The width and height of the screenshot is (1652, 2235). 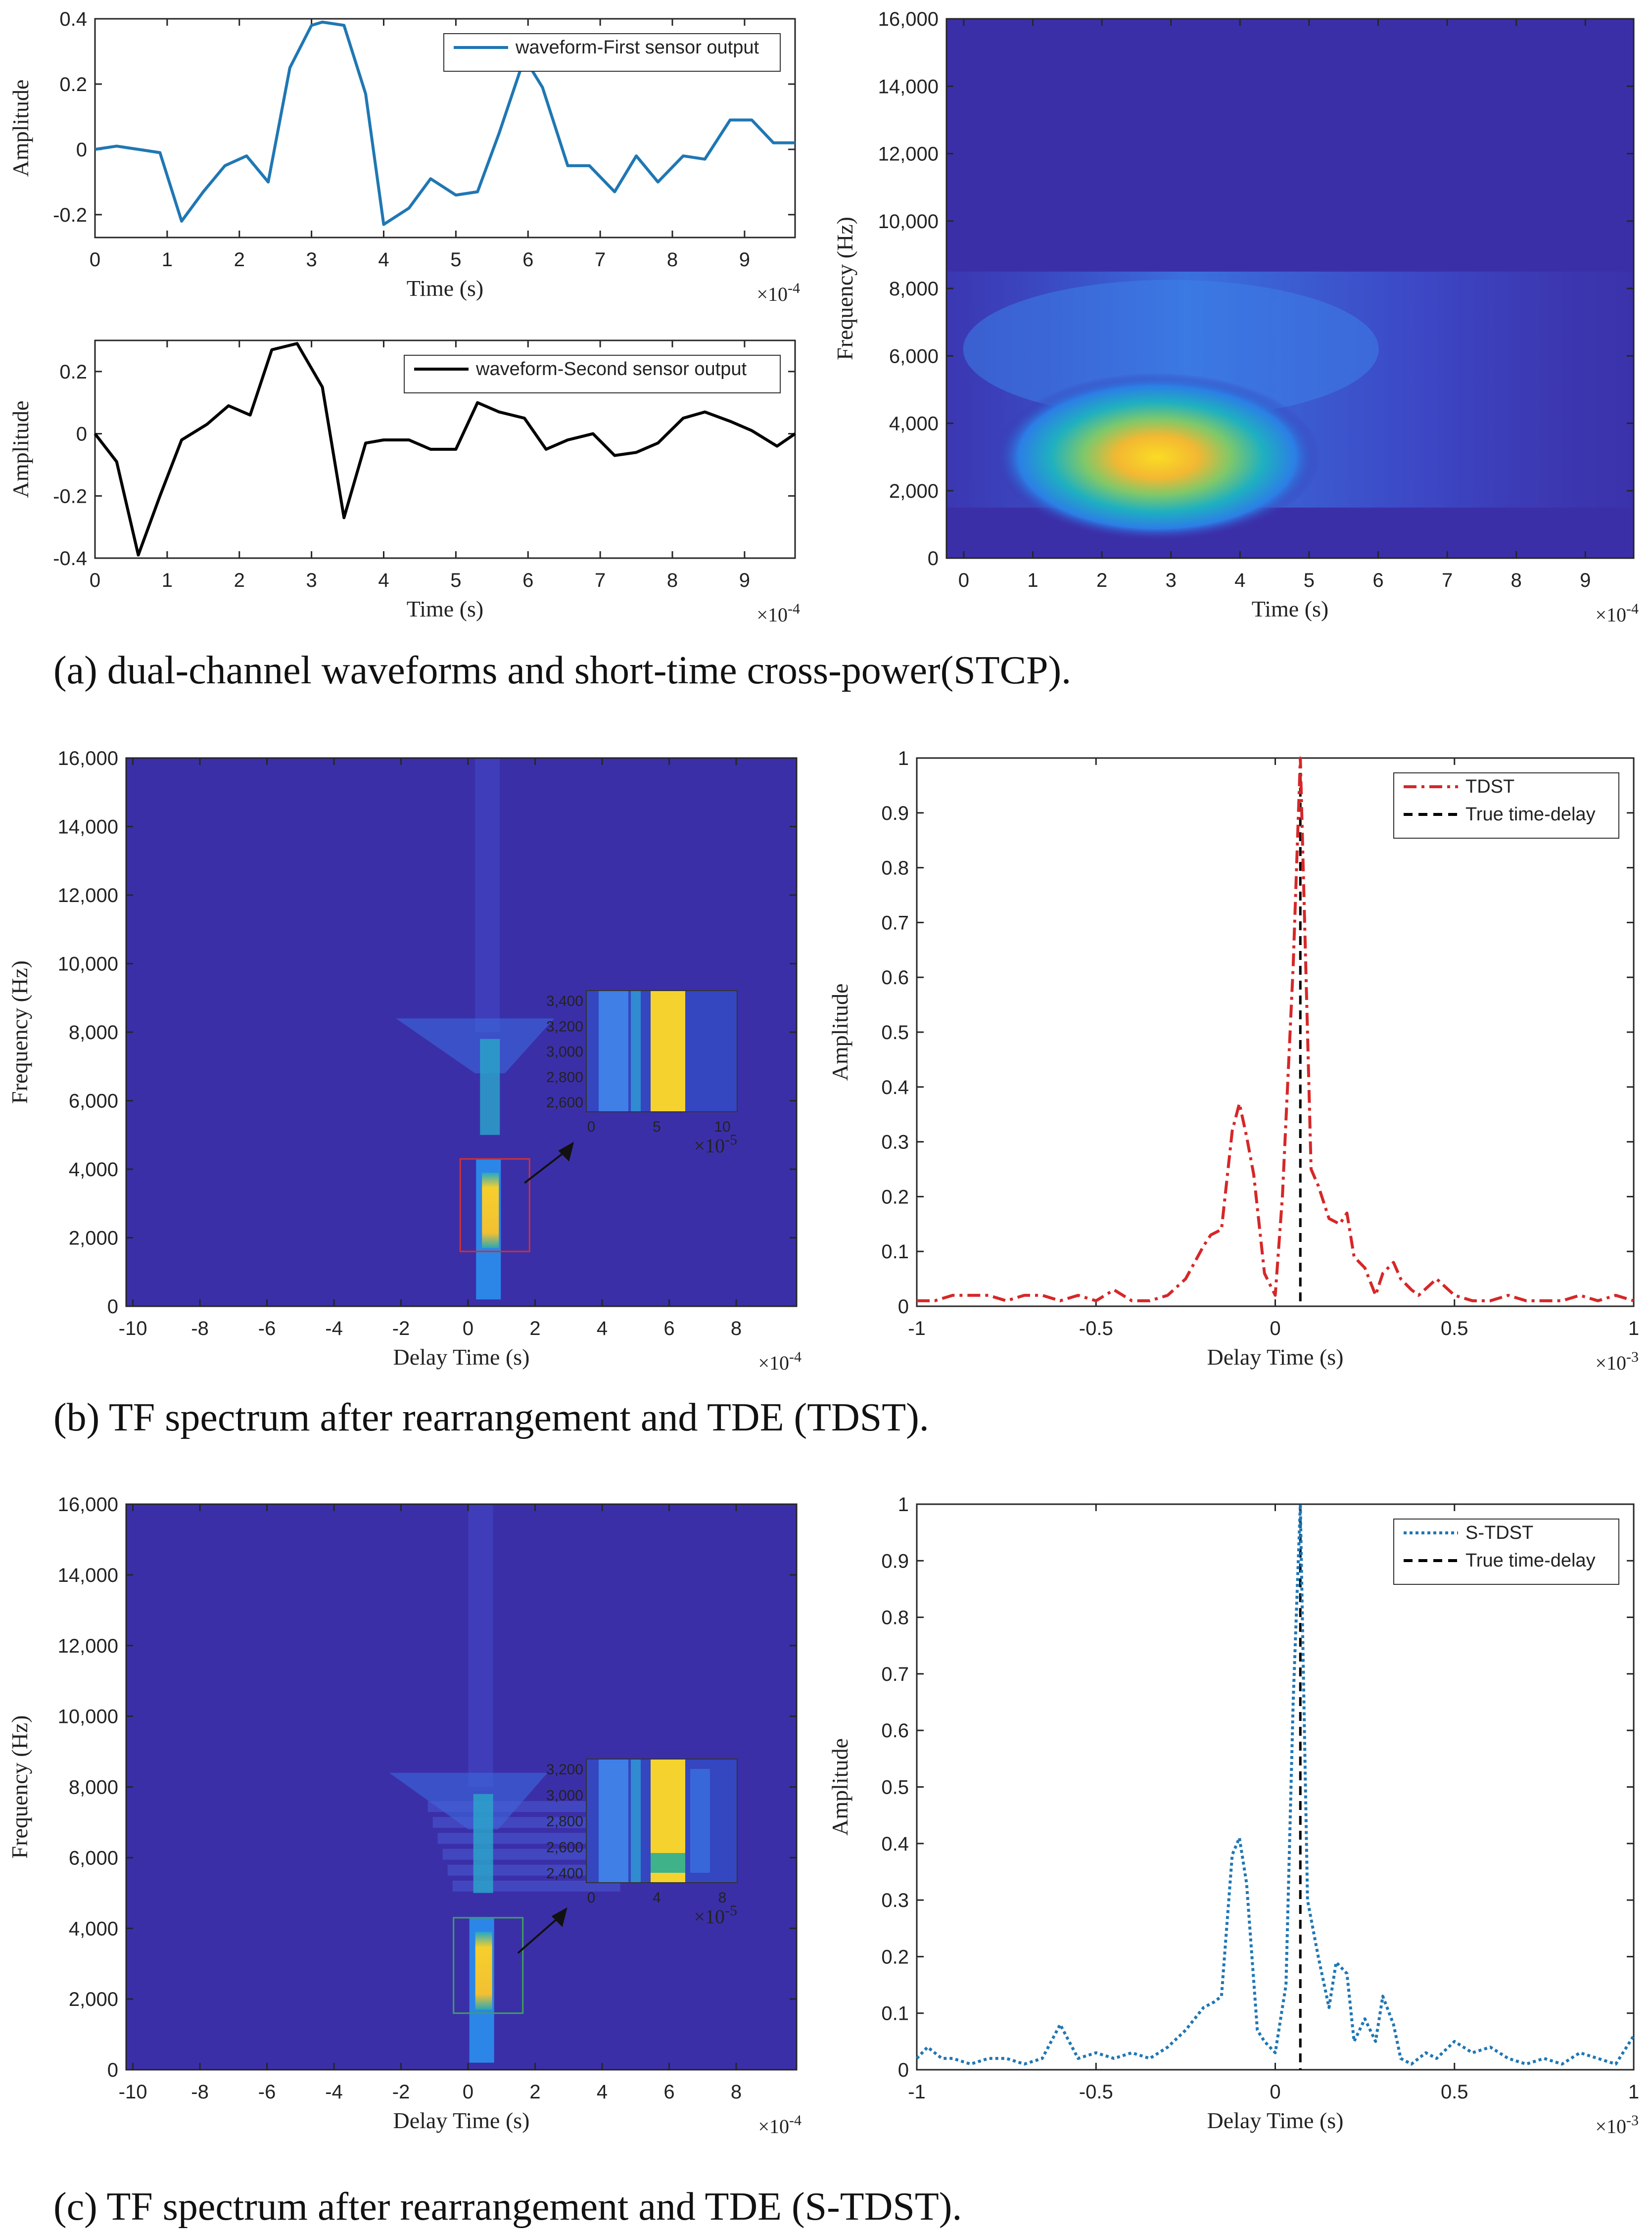 I want to click on a-top-legend-label-0: waveform-First sensor output, so click(x=637, y=47).